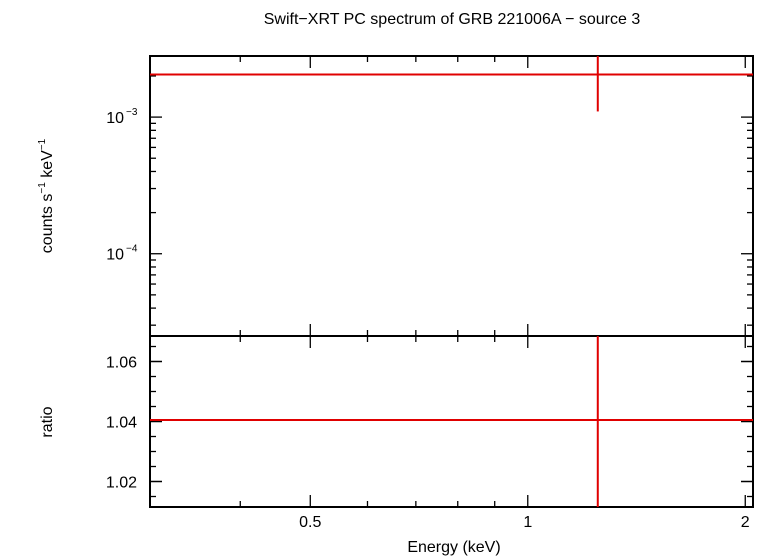 This screenshot has width=759, height=556. I want to click on y-tick-label: 1.02, so click(121, 483).